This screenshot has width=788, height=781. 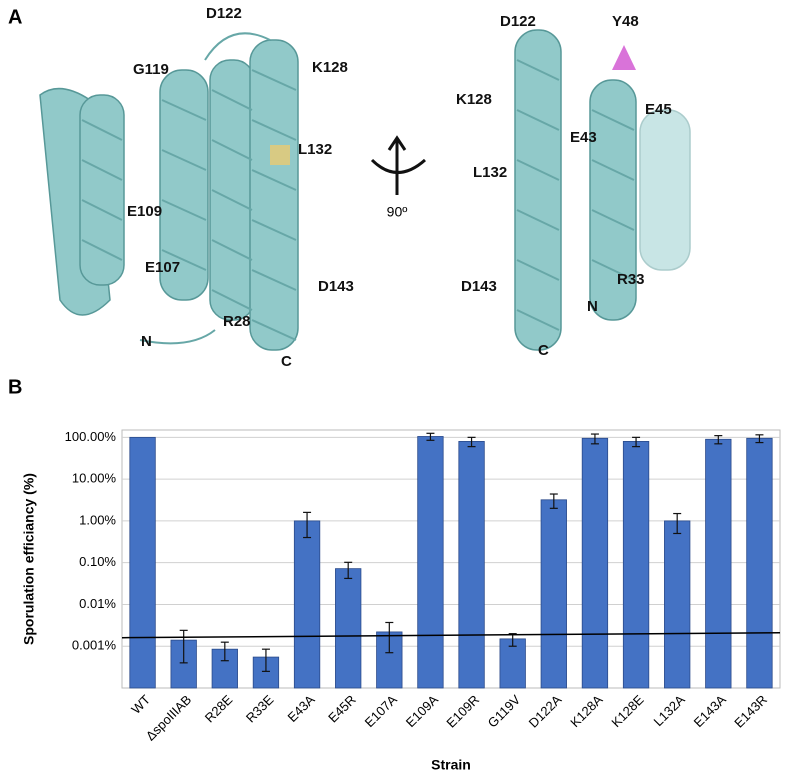 What do you see at coordinates (260, 709) in the screenshot?
I see `x-tick-label: R33E` at bounding box center [260, 709].